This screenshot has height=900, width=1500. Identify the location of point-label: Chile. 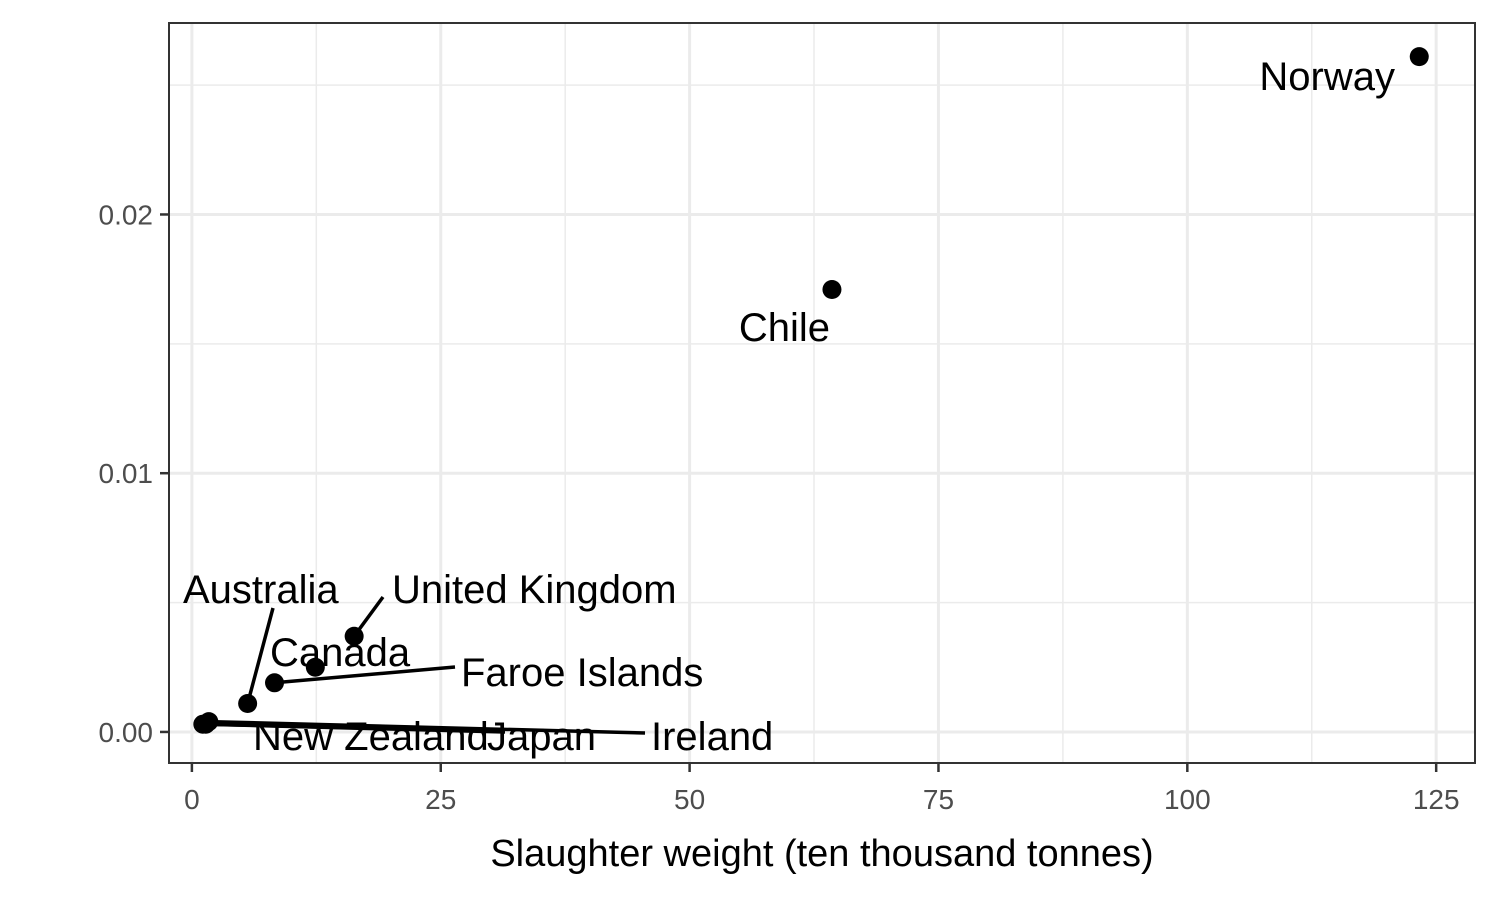
(784, 328).